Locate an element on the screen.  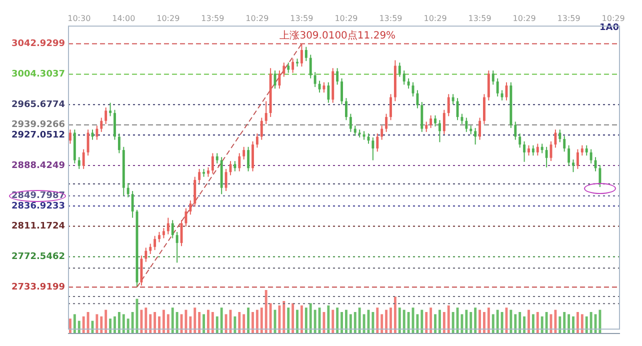
x-tick-label: 14:00 is located at coordinates (124, 18).